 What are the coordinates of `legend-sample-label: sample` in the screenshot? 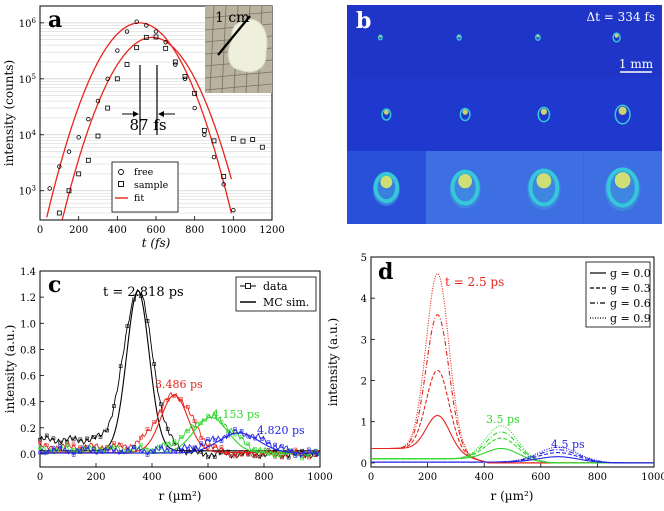 It's located at (151, 185).